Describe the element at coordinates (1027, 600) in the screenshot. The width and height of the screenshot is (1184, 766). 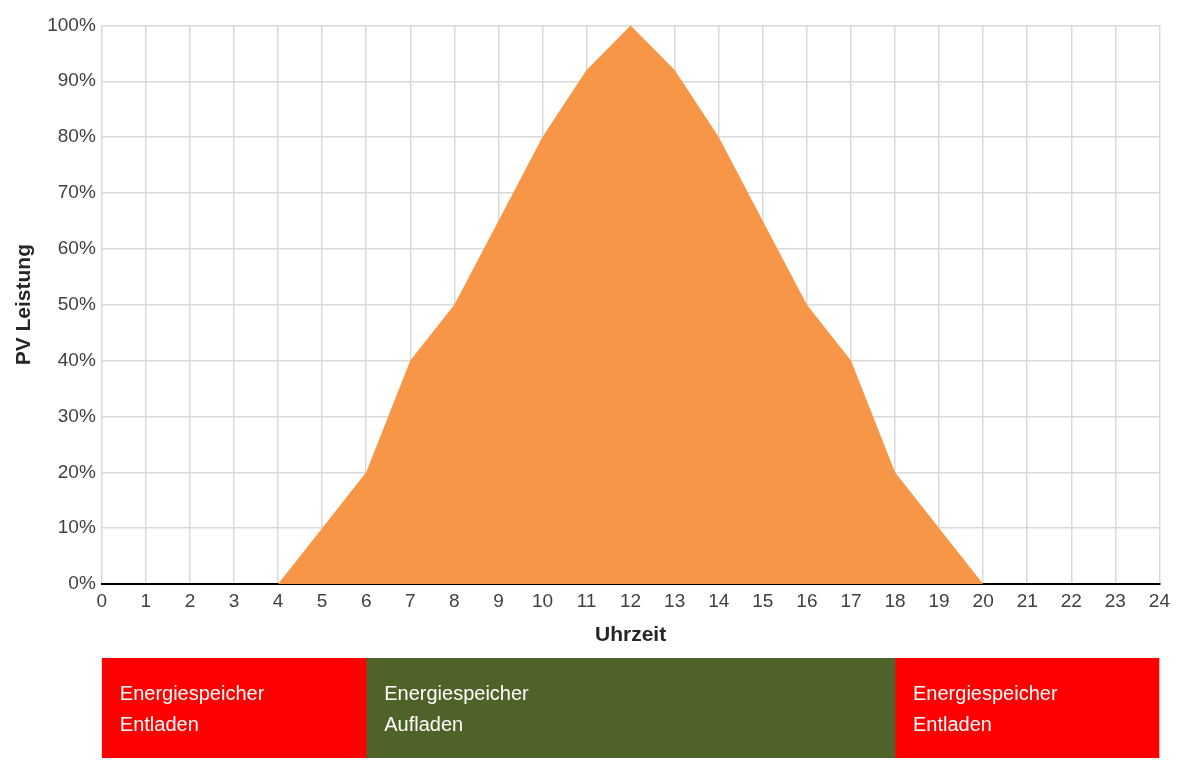
I see `x-tick-label: 21` at that location.